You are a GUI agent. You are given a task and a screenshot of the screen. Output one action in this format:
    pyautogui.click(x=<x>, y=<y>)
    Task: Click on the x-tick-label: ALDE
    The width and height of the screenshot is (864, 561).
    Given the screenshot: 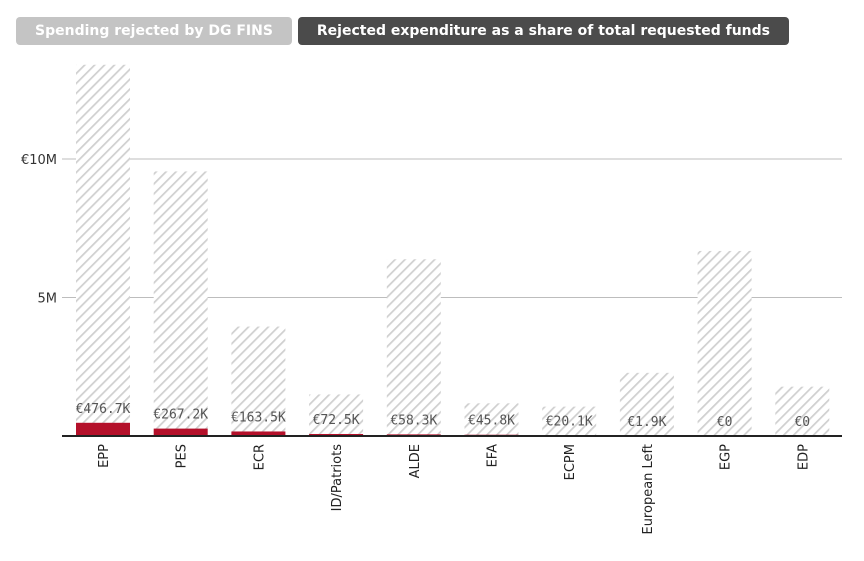 What is the action you would take?
    pyautogui.click(x=415, y=461)
    